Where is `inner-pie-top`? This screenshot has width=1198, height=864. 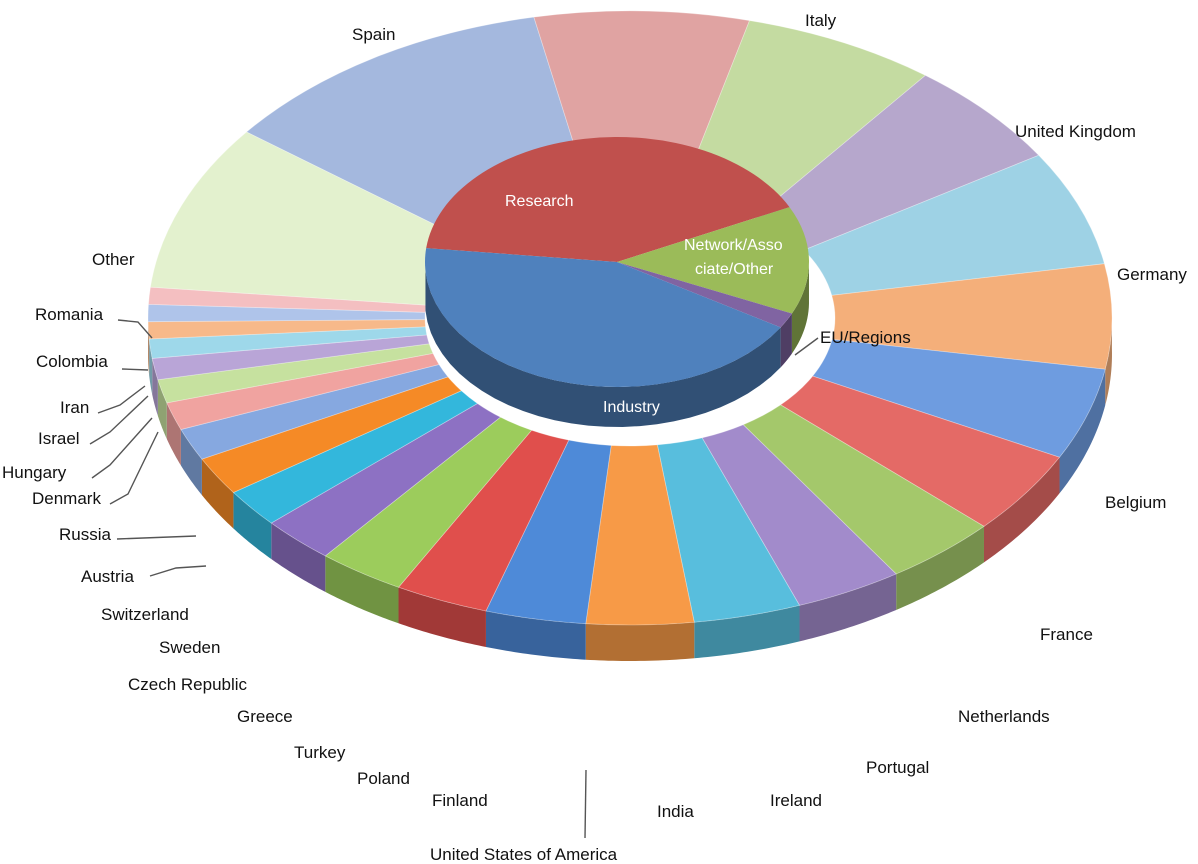 inner-pie-top is located at coordinates (616, 262).